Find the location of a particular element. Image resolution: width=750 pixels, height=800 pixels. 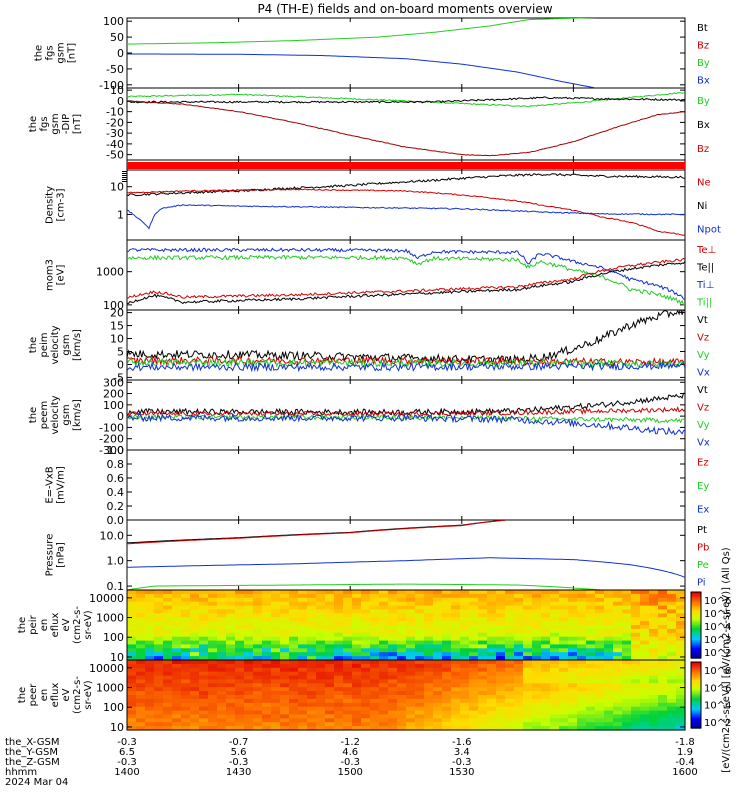

y-axis-label-line: the is located at coordinates (33, 345).